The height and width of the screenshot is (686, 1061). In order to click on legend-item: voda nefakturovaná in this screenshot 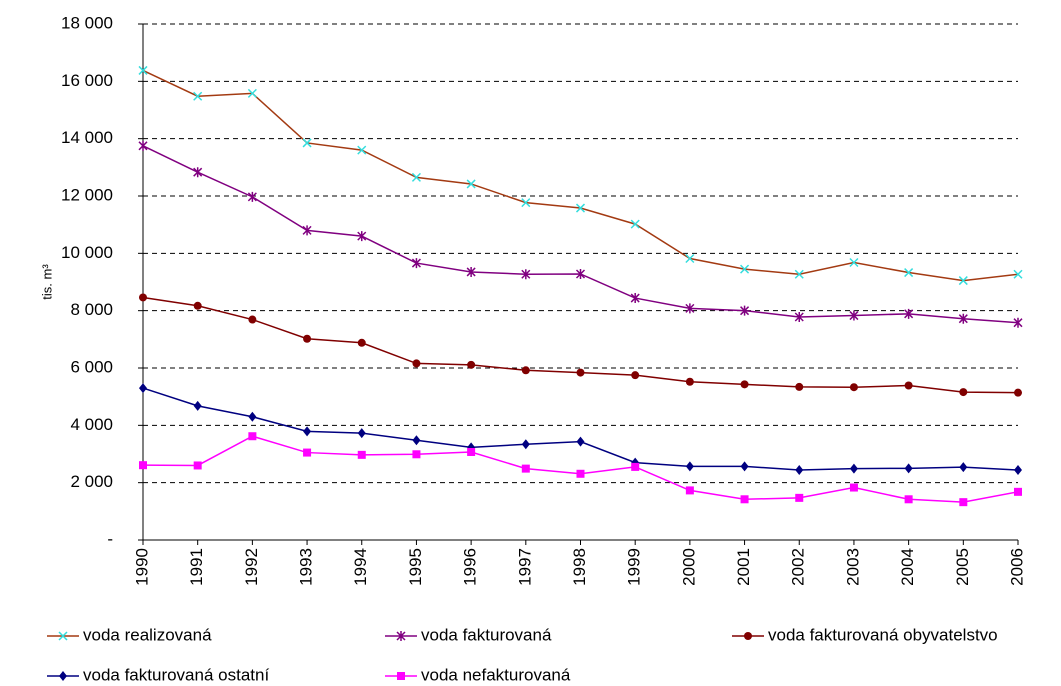, I will do `click(478, 674)`.